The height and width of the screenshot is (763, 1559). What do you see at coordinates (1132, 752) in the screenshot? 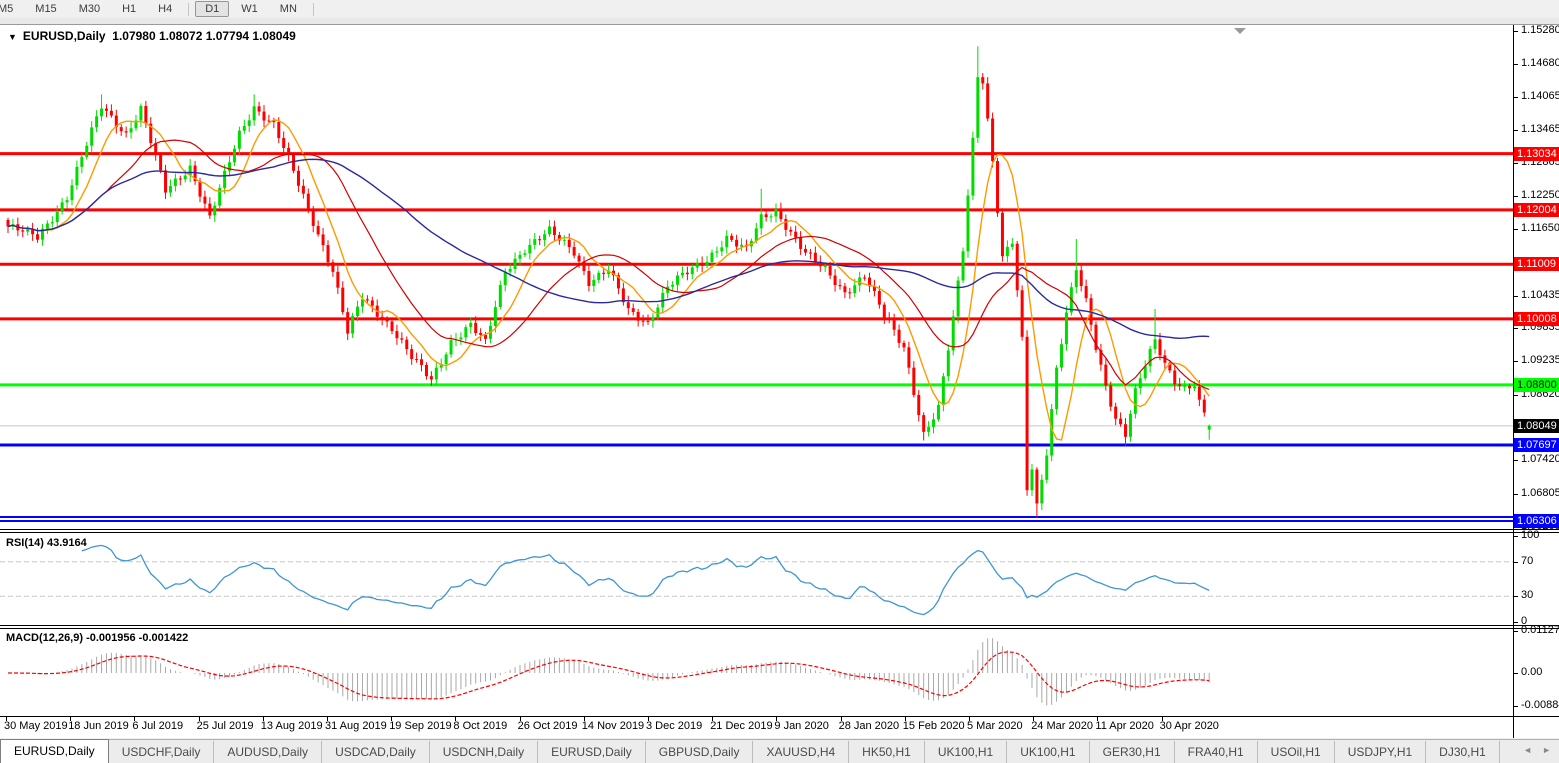
I see `symbol-tab-ger30-h1: GER30,H1` at bounding box center [1132, 752].